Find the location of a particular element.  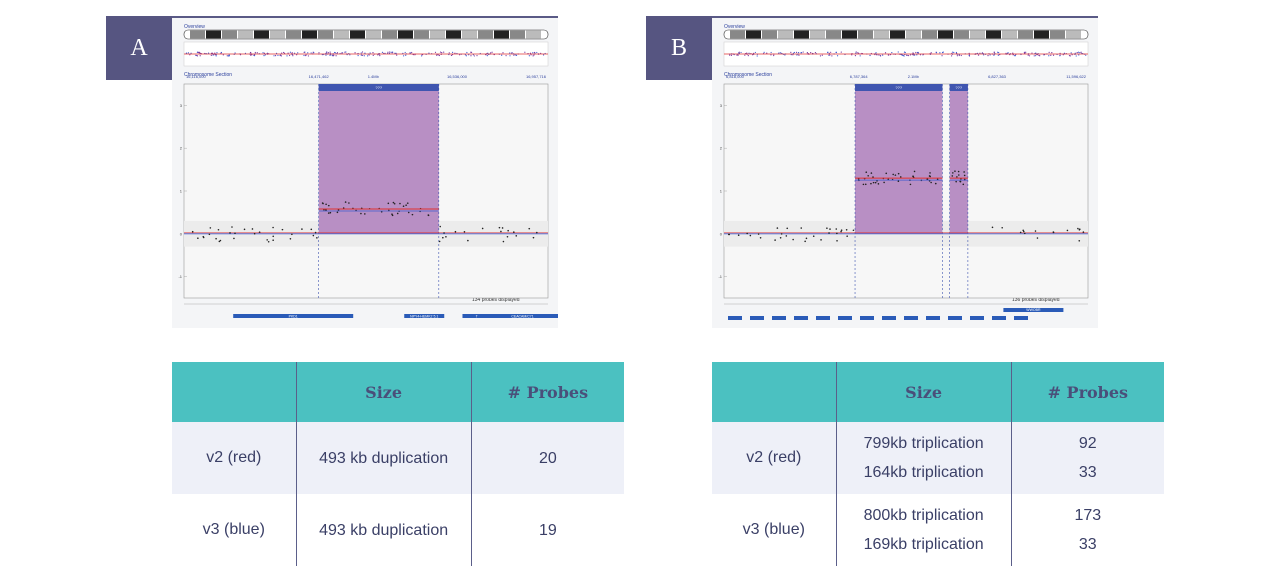

position-label: 16,471,462 is located at coordinates (319, 76).